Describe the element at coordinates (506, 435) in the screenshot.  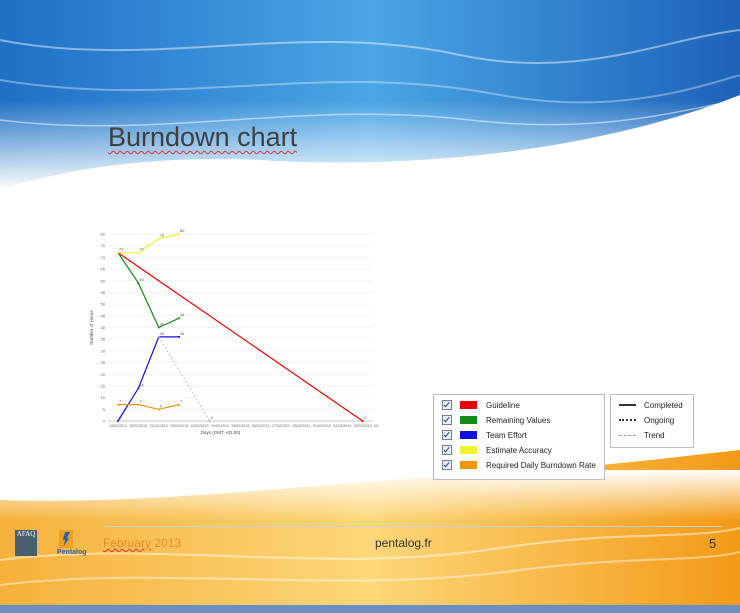
I see `legend-label: Team Effort` at that location.